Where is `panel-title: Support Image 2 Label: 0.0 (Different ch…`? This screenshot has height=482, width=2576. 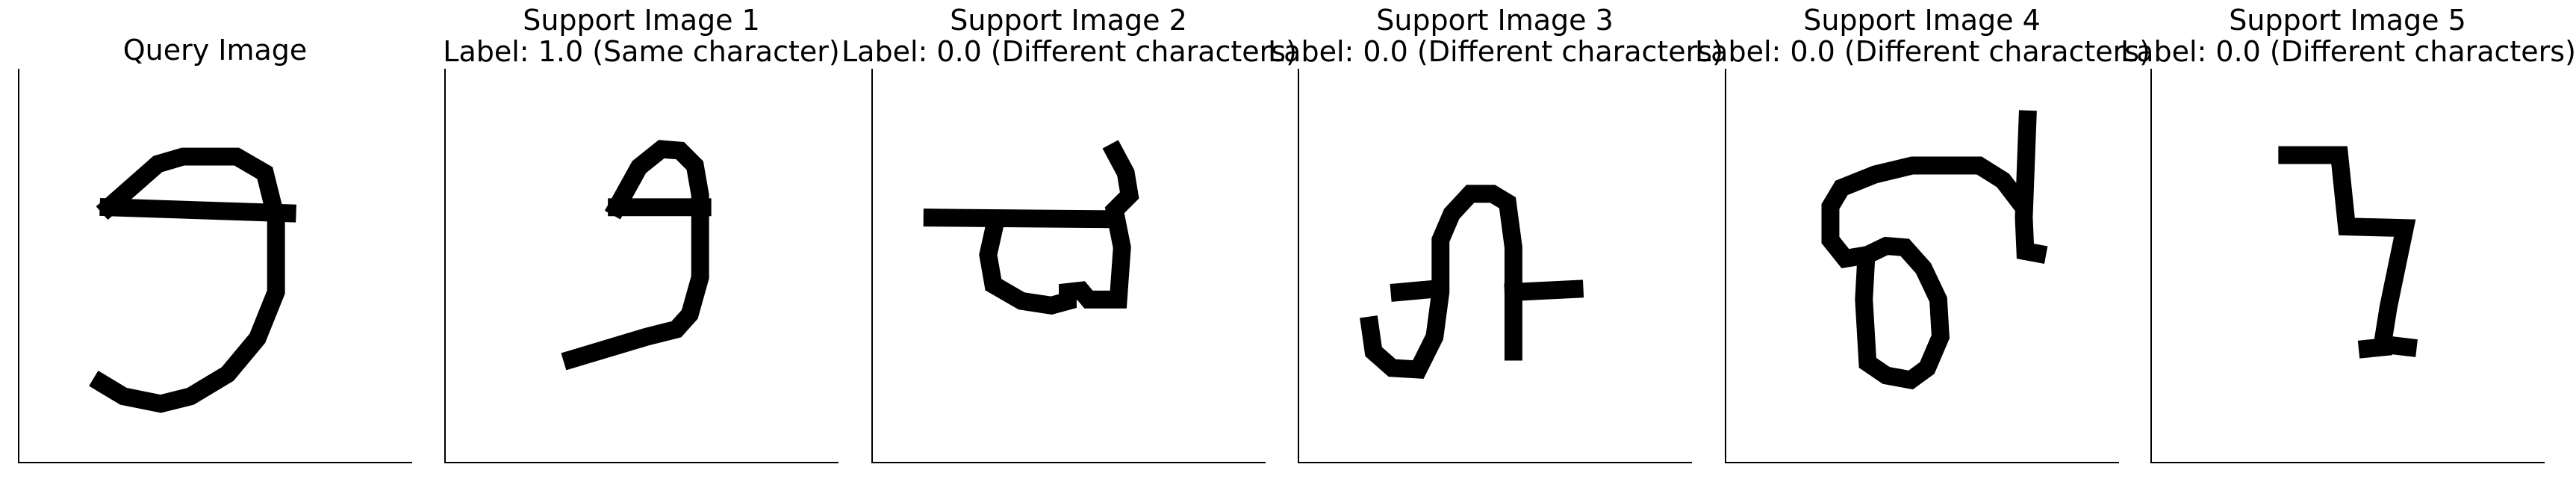
panel-title: Support Image 2 Label: 0.0 (Different ch… is located at coordinates (1069, 36).